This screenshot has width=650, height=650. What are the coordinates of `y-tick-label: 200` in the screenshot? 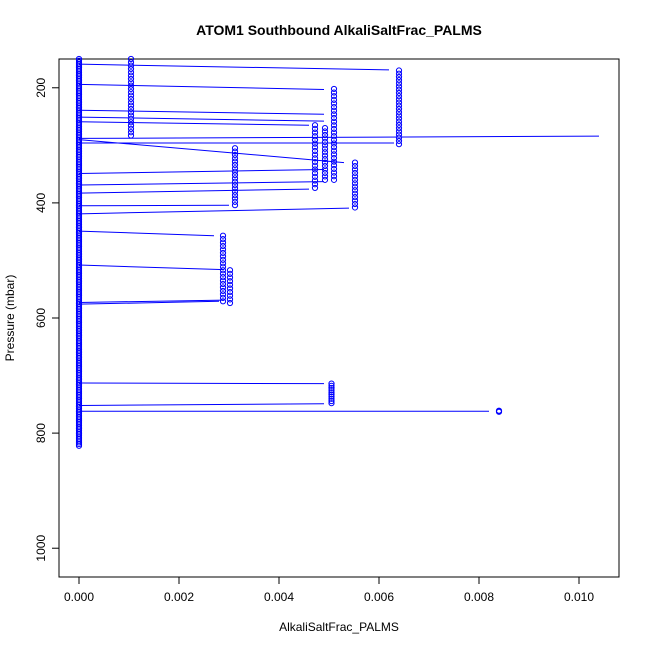 It's located at (41, 87).